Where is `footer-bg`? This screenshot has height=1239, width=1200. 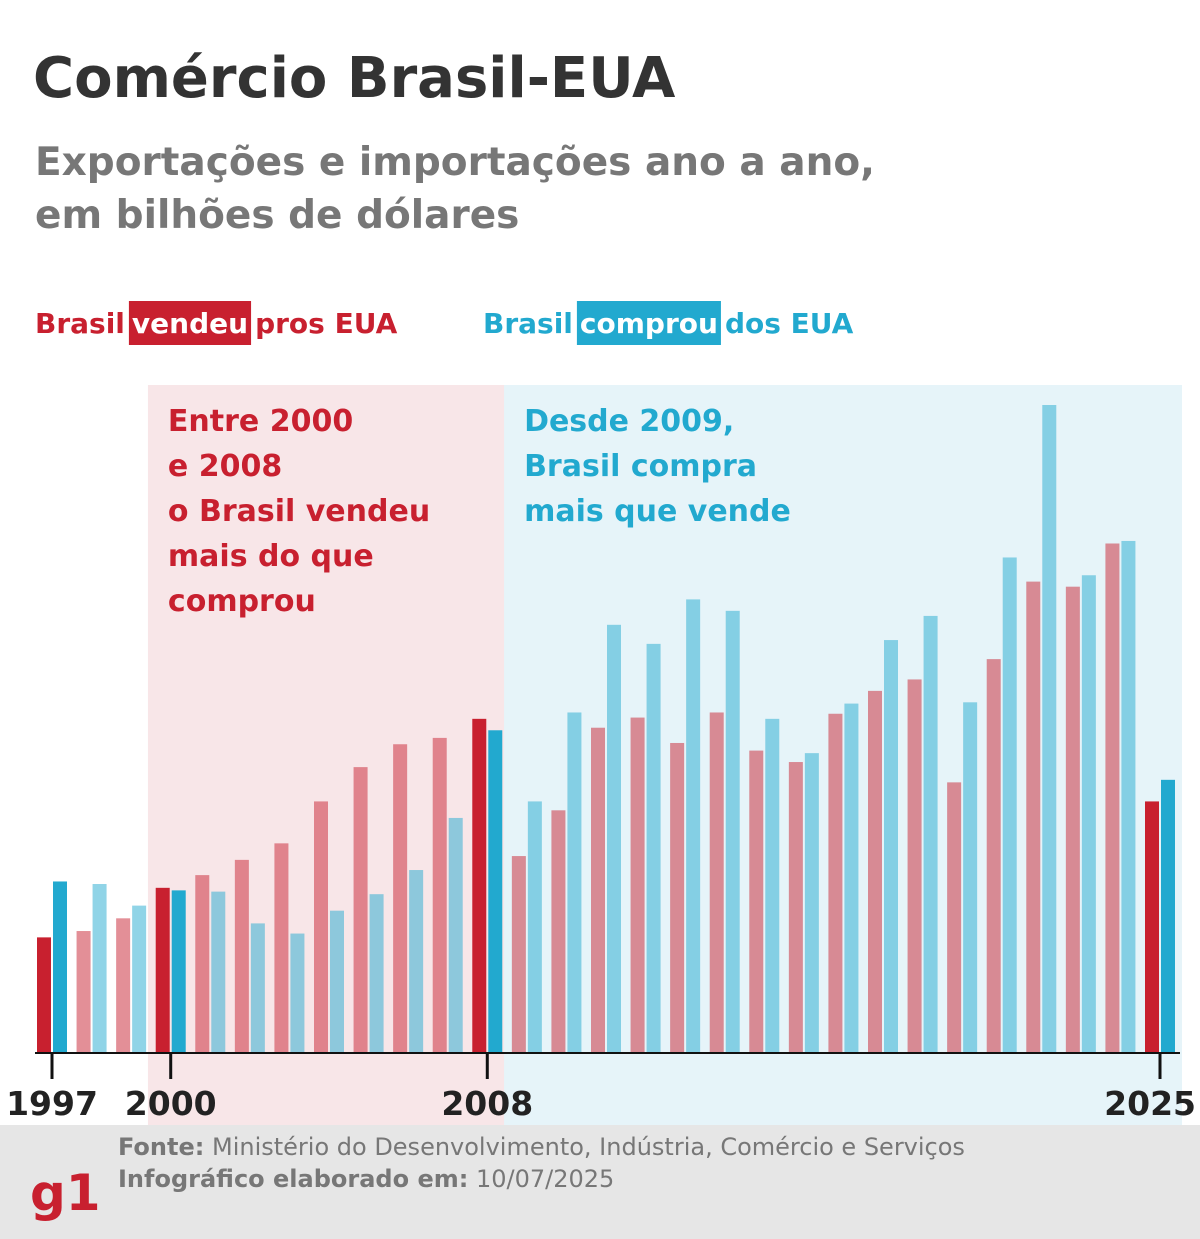
footer-bg is located at coordinates (600, 1182).